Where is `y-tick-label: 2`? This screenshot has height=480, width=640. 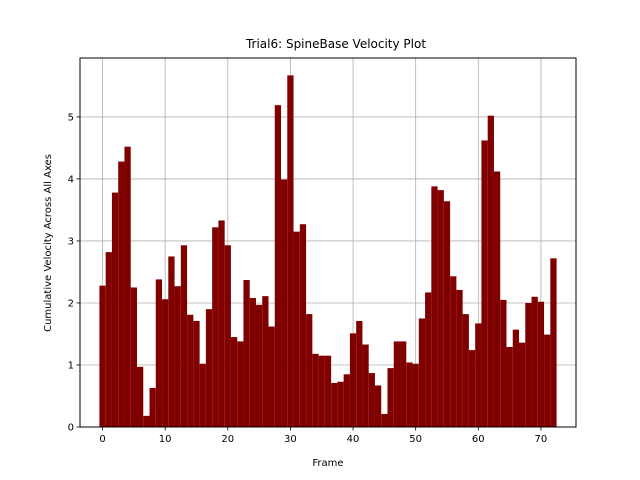
y-tick-label: 2 is located at coordinates (71, 303).